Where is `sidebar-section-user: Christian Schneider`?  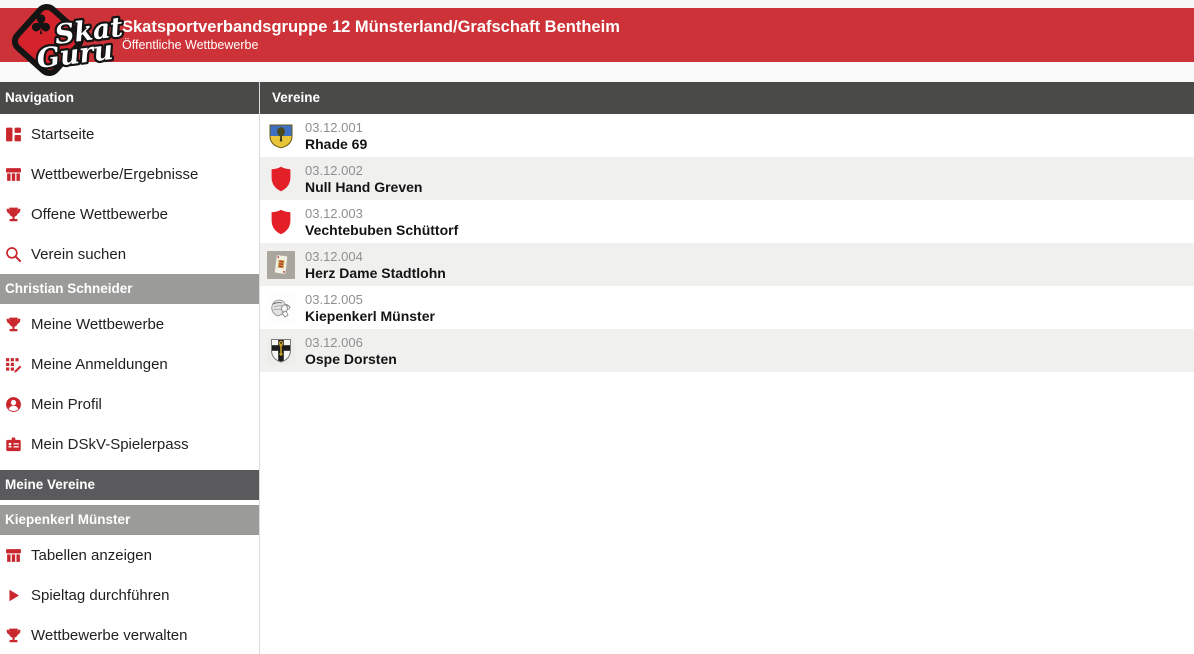
sidebar-section-user: Christian Schneider is located at coordinates (129, 289).